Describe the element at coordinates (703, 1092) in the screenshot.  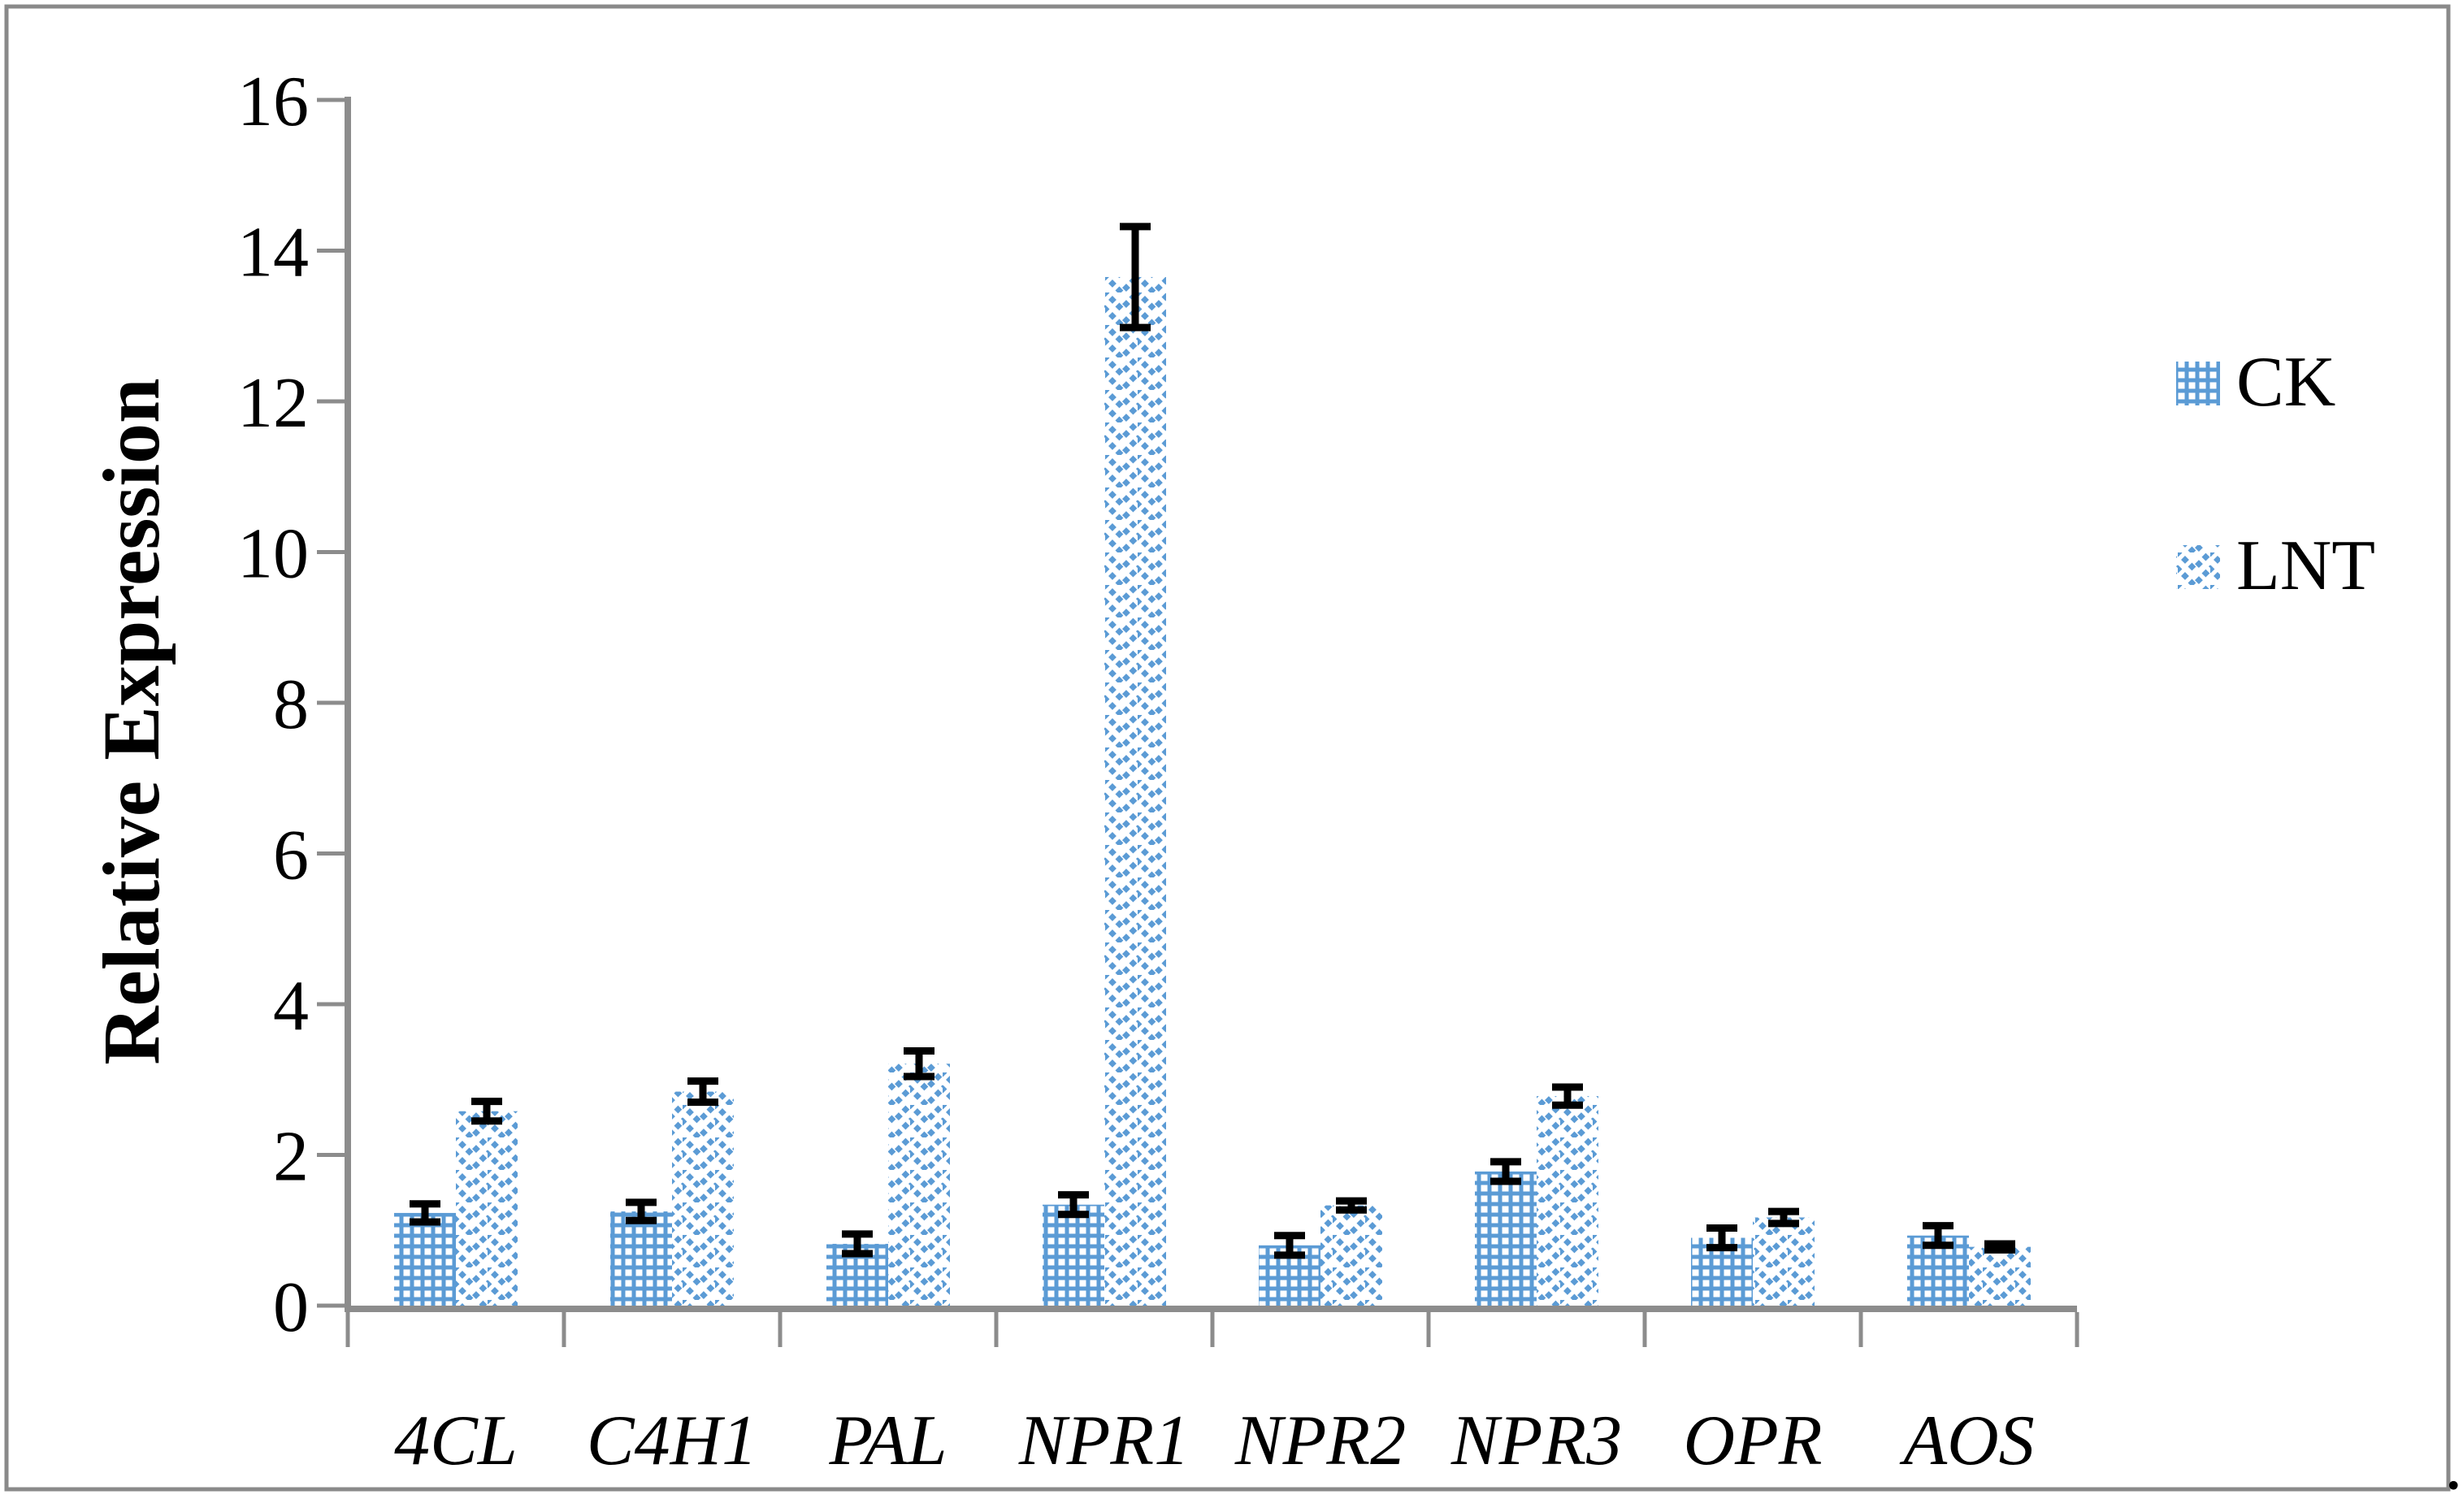
I see `error-bar-lnt-C4H1` at that location.